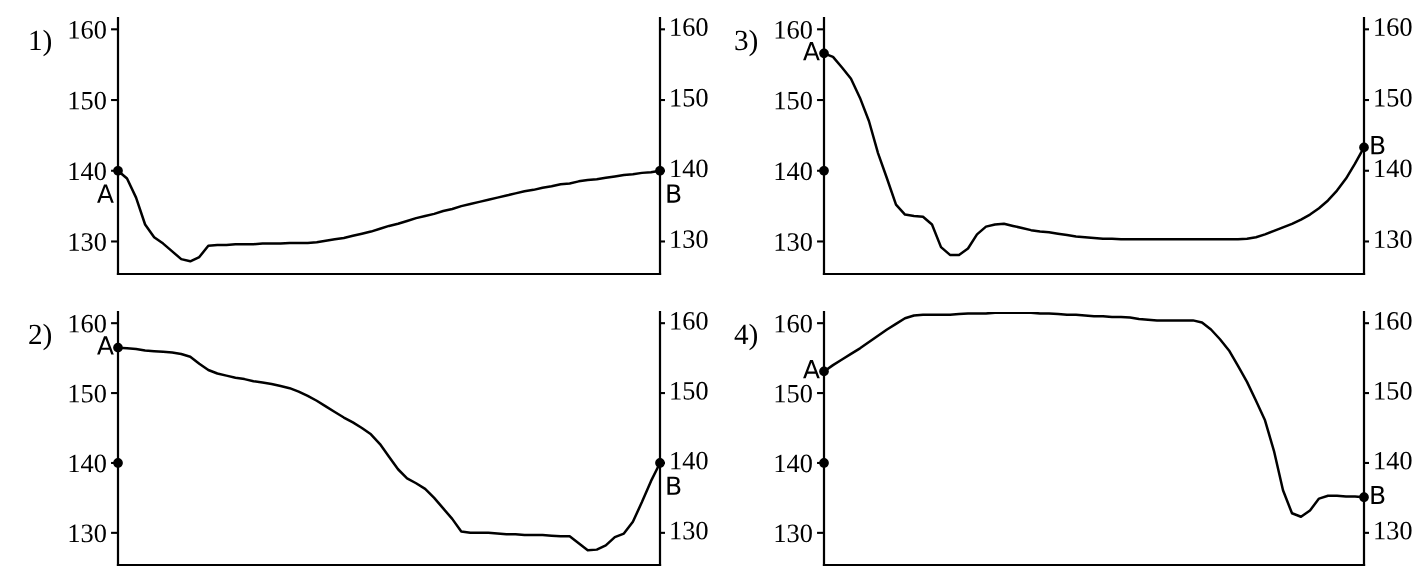 This screenshot has width=1420, height=582. I want to click on chart-title: 4), so click(746, 337).